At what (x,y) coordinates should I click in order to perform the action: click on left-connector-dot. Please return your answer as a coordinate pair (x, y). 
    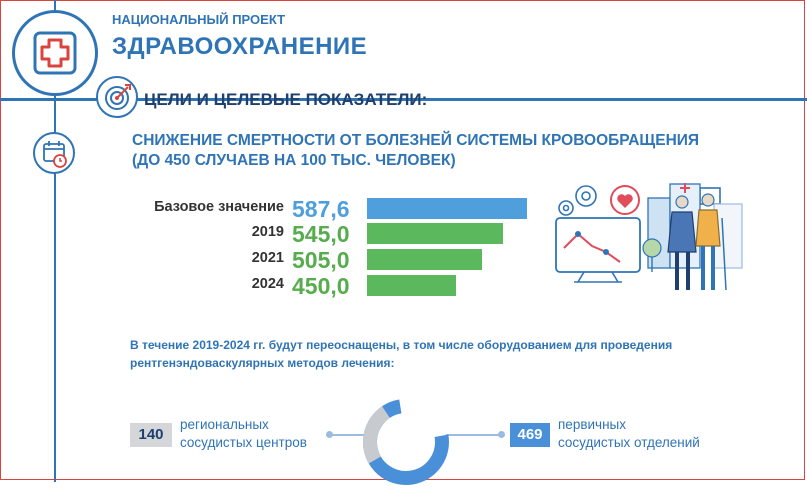
    Looking at the image, I should click on (329, 434).